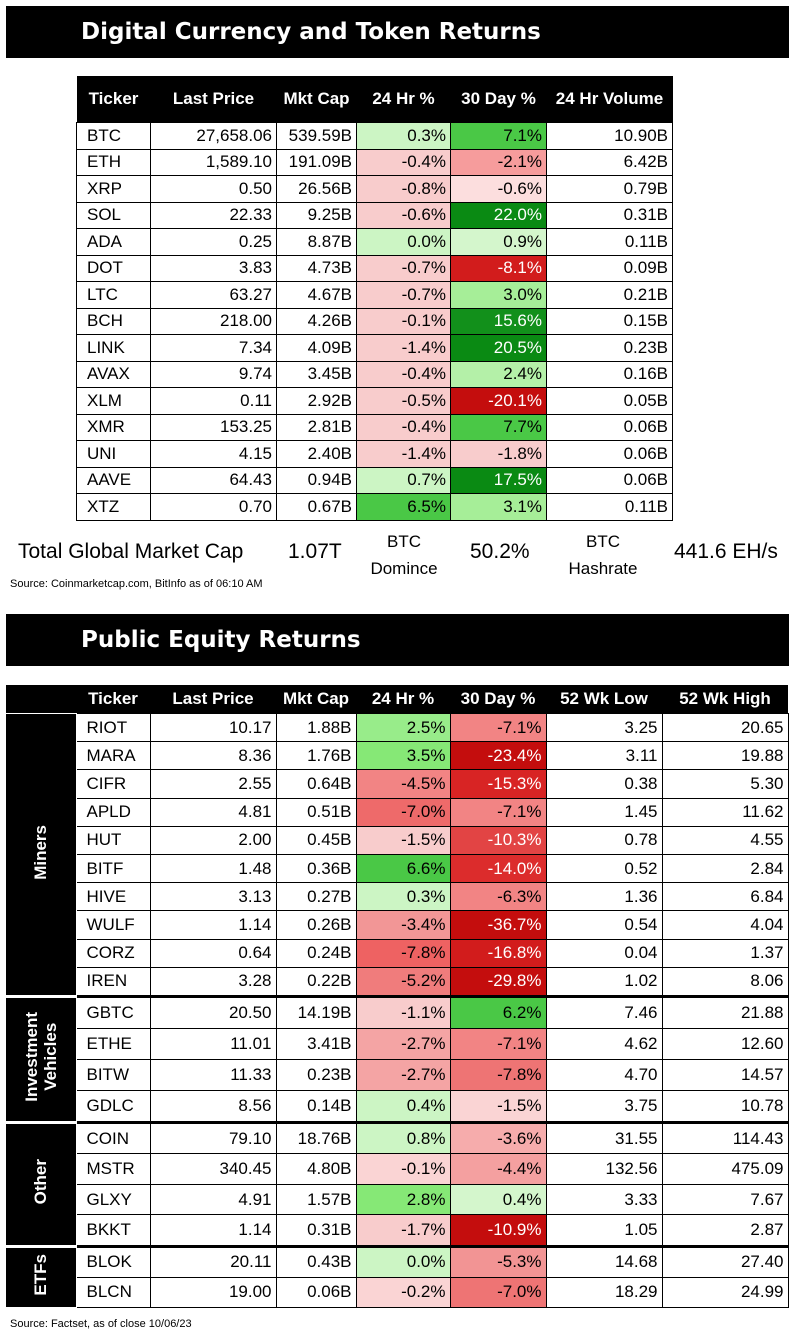  I want to click on volume-24hr-cell: 0.05B, so click(609, 401).